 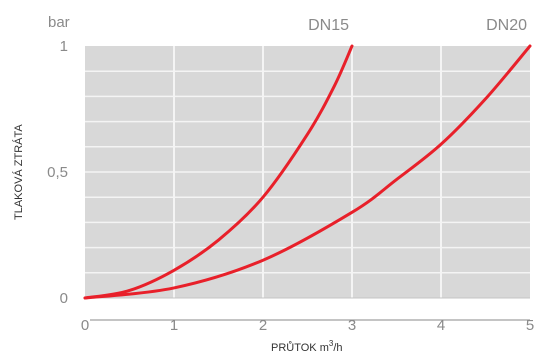 I want to click on series-label-dn15: DN15, so click(x=328, y=25).